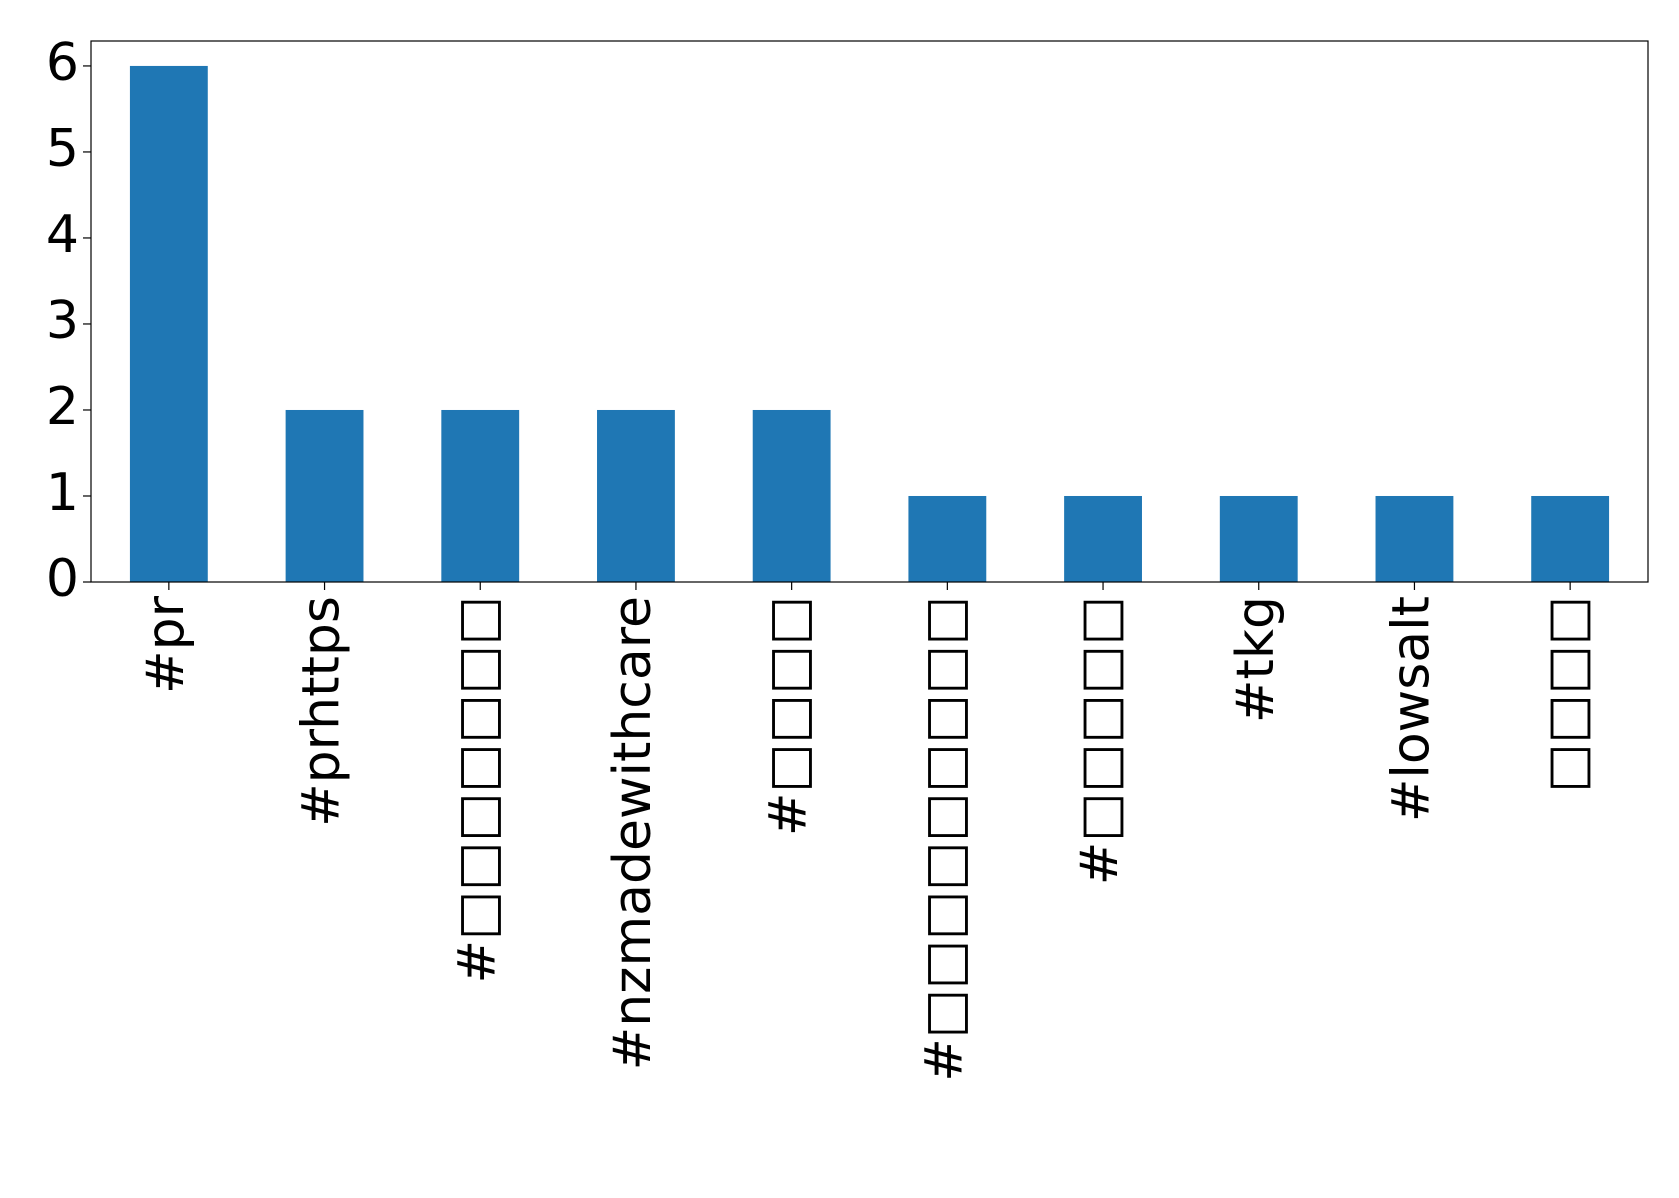  I want to click on x-tick-label: #nzmadewithcare, so click(633, 833).